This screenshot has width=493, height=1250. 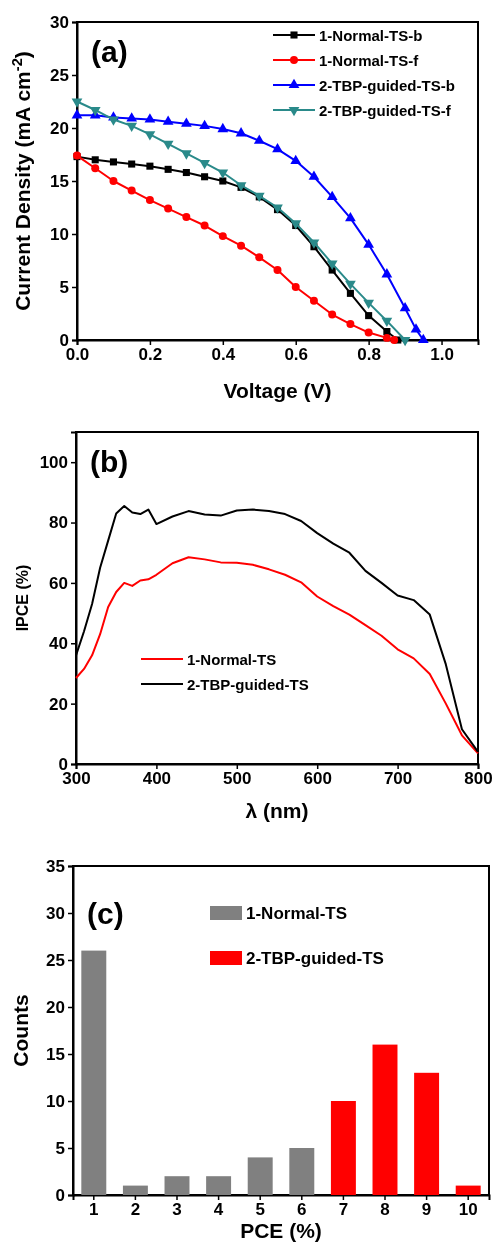 I want to click on legend-label: 1-Normal-TS, so click(x=232, y=659).